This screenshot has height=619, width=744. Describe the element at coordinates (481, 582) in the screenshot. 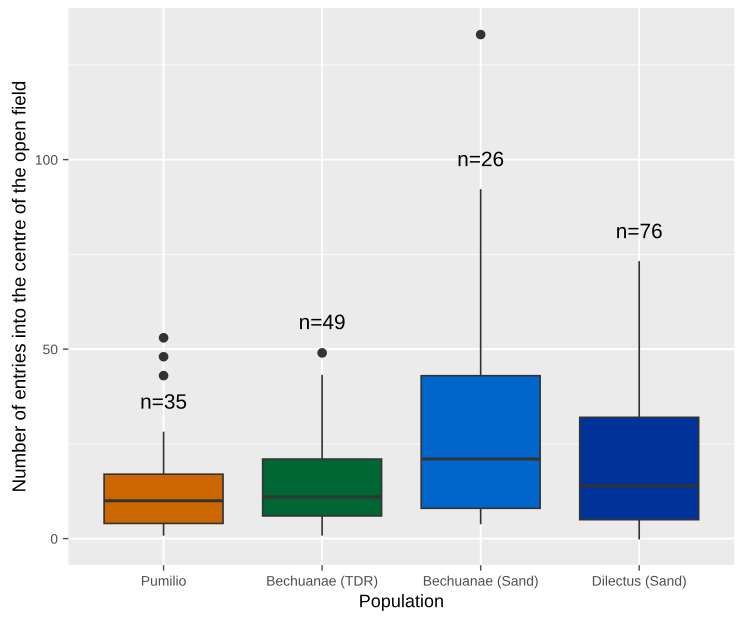

I see `x-tick-label: Bechuanae (Sand)` at that location.